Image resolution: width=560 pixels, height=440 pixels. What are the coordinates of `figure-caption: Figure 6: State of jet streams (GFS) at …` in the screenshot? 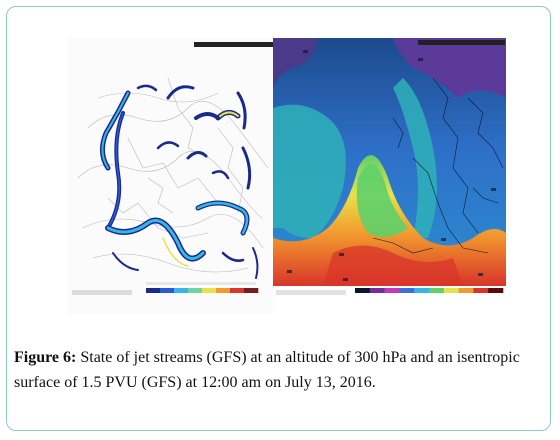 It's located at (279, 370).